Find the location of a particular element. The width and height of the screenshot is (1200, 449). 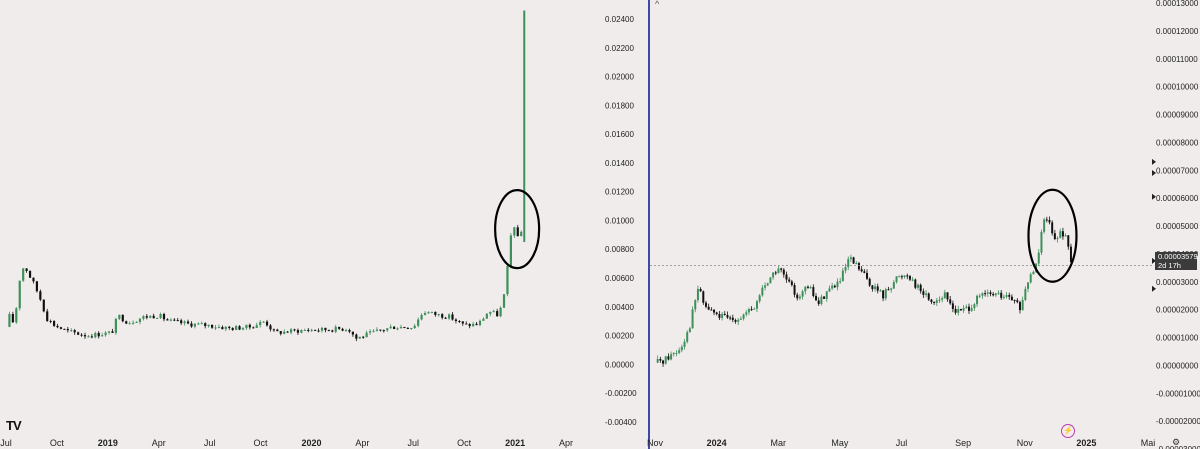

y-axis-tick-label: 0.00012000 is located at coordinates (1177, 31).